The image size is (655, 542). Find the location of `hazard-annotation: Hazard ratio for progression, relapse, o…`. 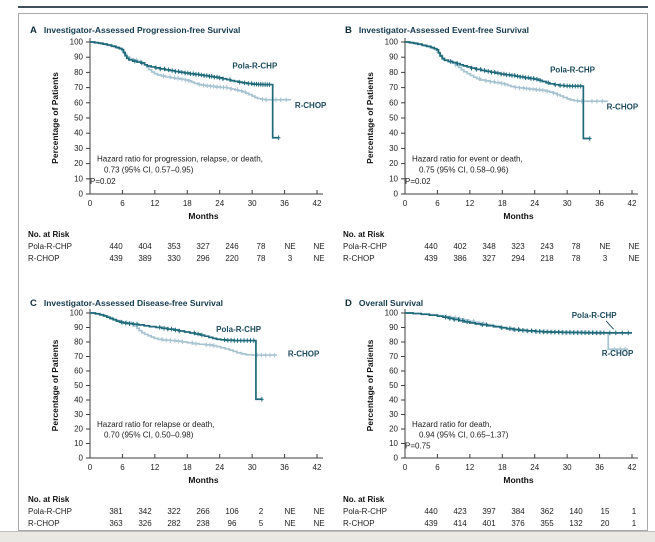

hazard-annotation: Hazard ratio for progression, relapse, o… is located at coordinates (176, 170).